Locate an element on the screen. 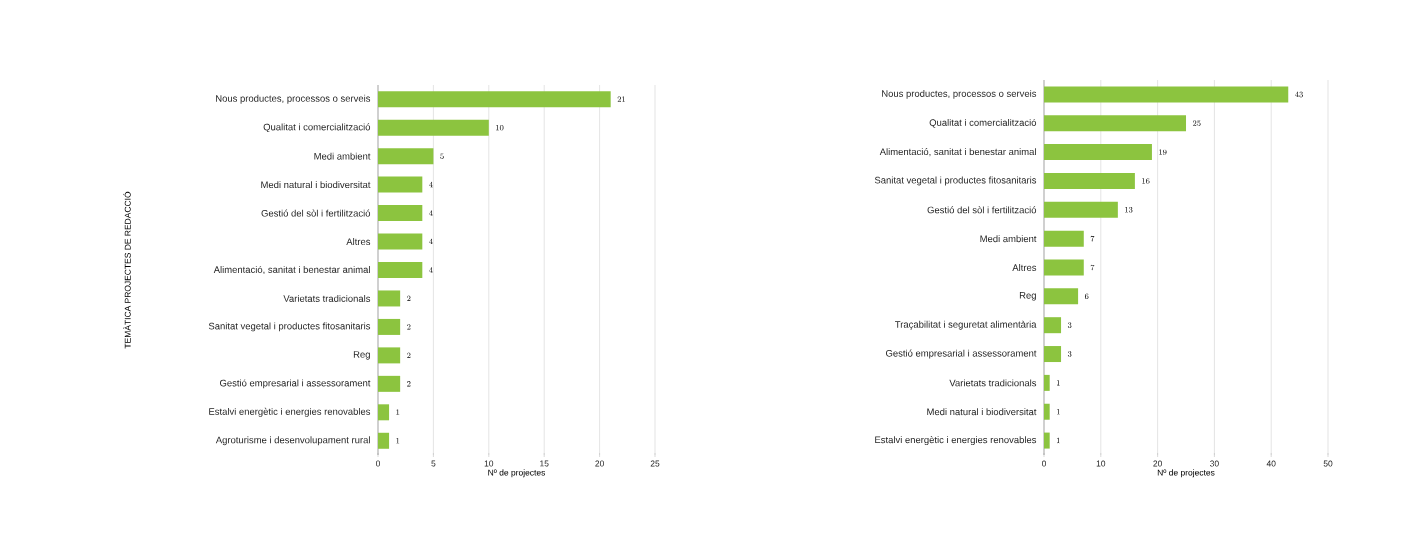 This screenshot has height=553, width=1407. y-tick-label: Traçabilitat i seguretat alimentària is located at coordinates (966, 325).